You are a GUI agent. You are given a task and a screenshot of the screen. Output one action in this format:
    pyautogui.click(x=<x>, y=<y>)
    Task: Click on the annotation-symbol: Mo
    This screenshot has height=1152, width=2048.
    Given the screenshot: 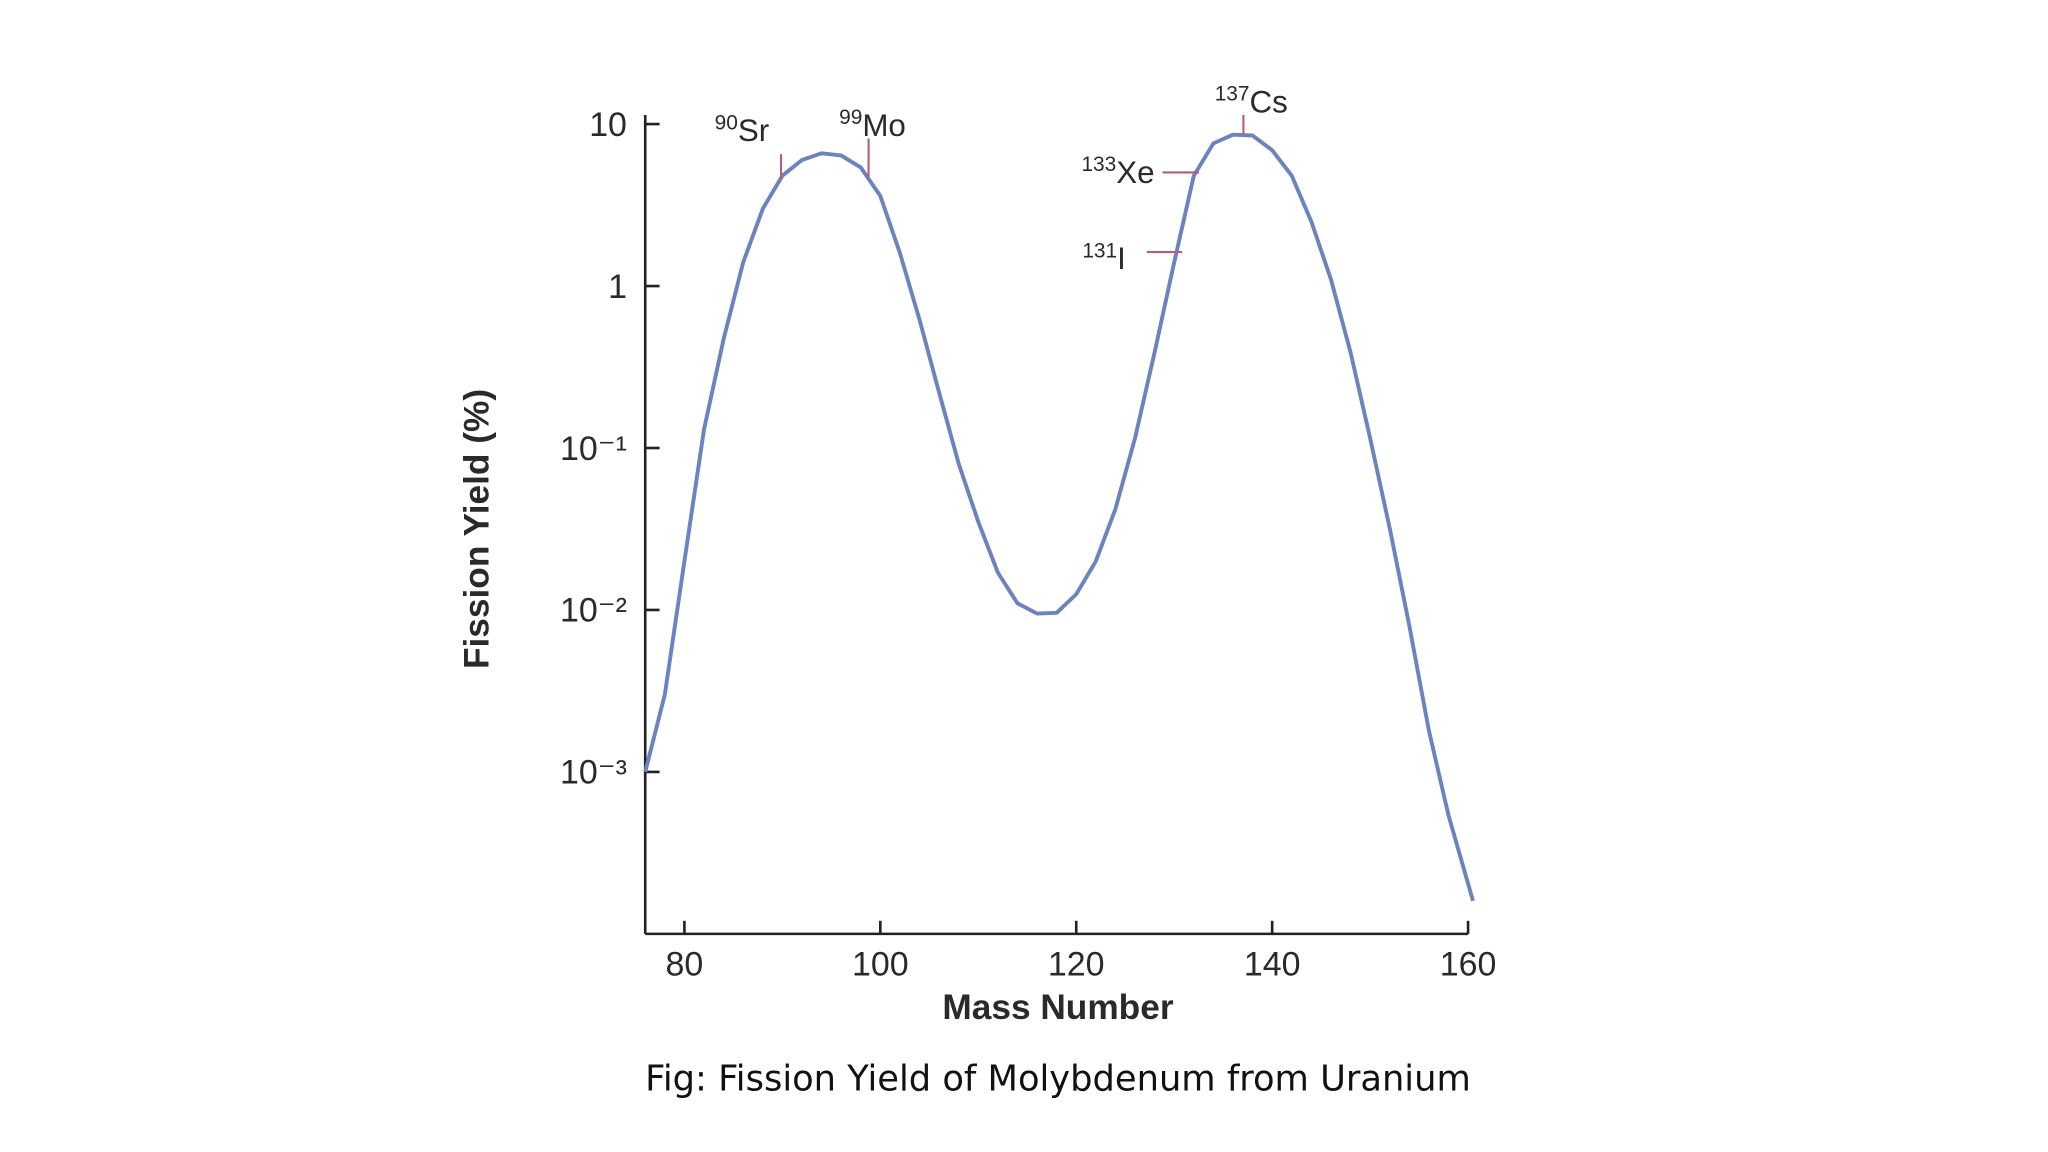 What is the action you would take?
    pyautogui.click(x=884, y=125)
    